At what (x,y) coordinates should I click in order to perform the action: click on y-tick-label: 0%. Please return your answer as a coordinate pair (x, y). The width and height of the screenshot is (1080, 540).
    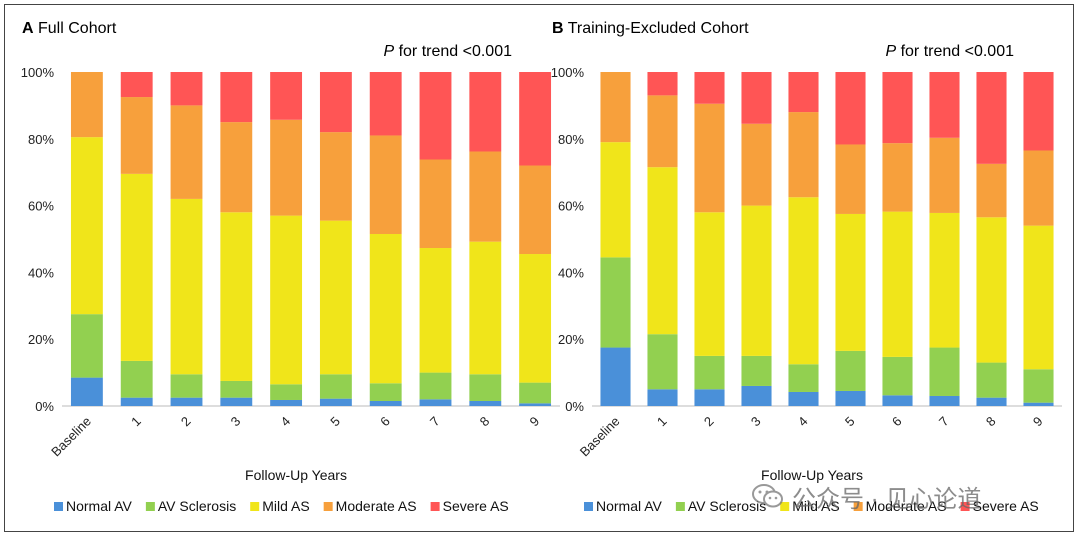
    Looking at the image, I should click on (44, 406).